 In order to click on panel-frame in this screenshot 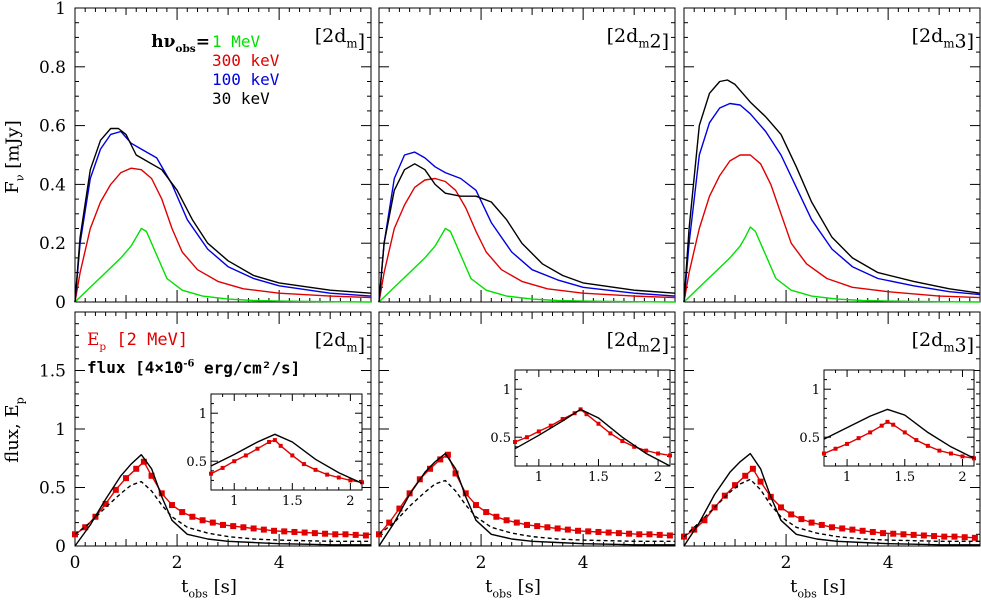, I will do `click(832, 155)`.